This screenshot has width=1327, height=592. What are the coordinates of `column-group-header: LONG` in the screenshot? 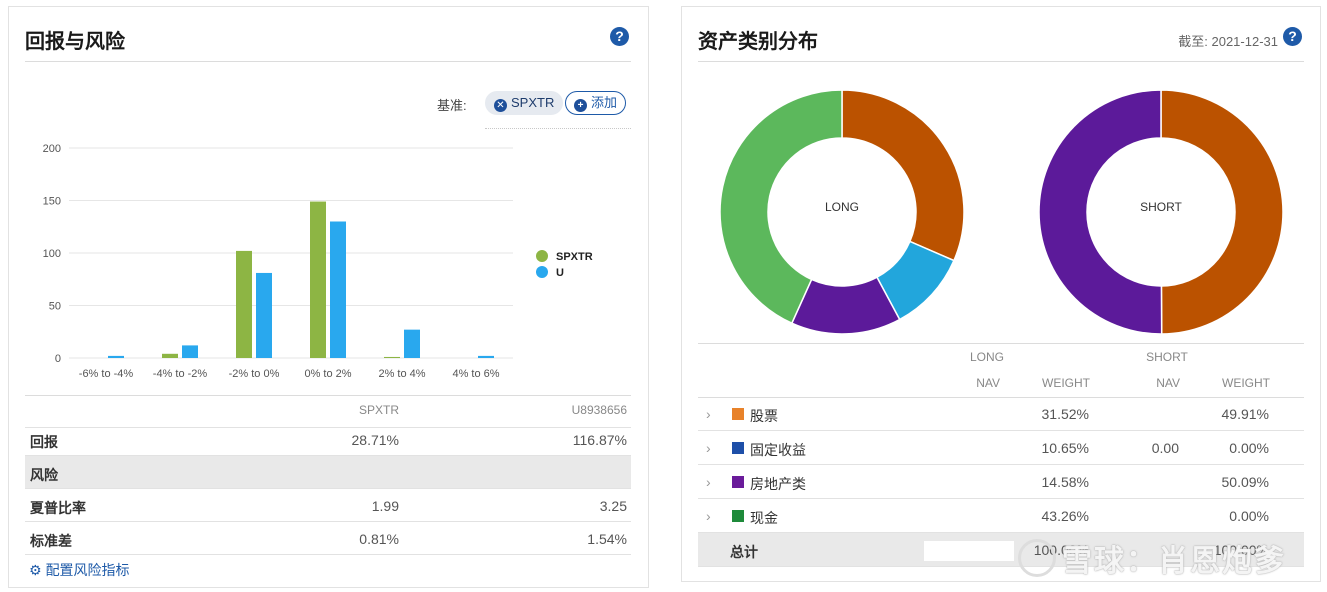 It's located at (986, 357).